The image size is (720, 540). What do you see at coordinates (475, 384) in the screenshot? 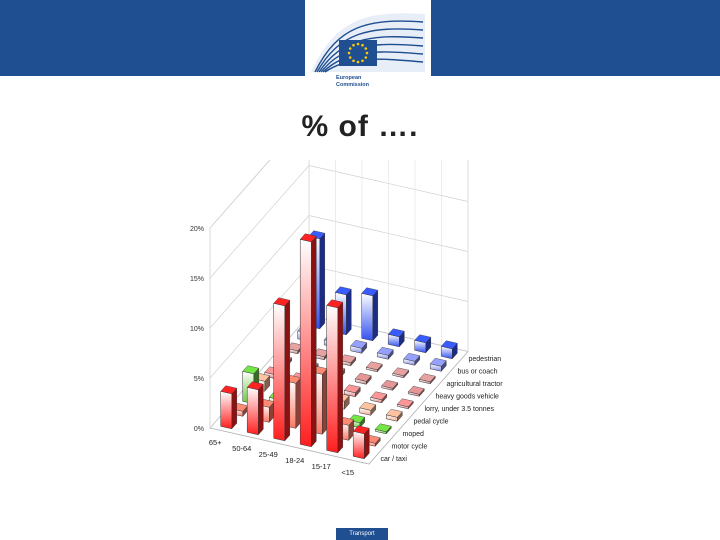
I see `depth-category-label: agricultural tractor` at bounding box center [475, 384].